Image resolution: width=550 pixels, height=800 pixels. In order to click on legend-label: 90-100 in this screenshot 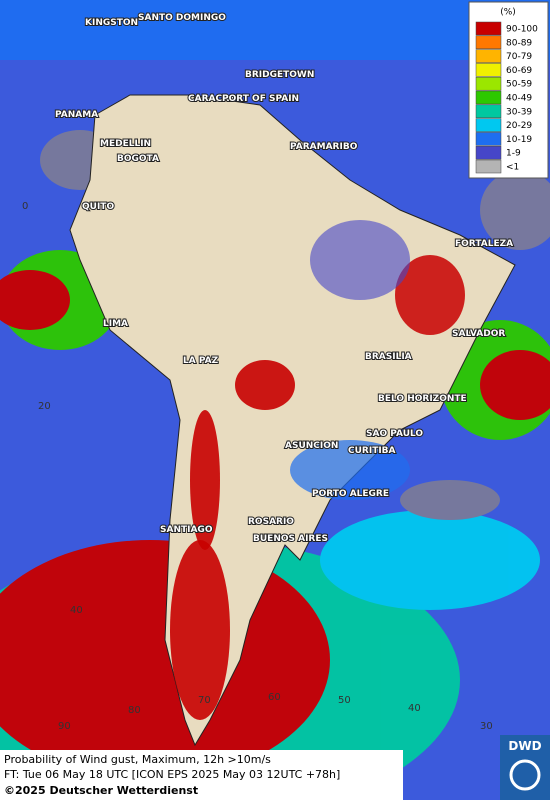, I will do `click(522, 30)`.